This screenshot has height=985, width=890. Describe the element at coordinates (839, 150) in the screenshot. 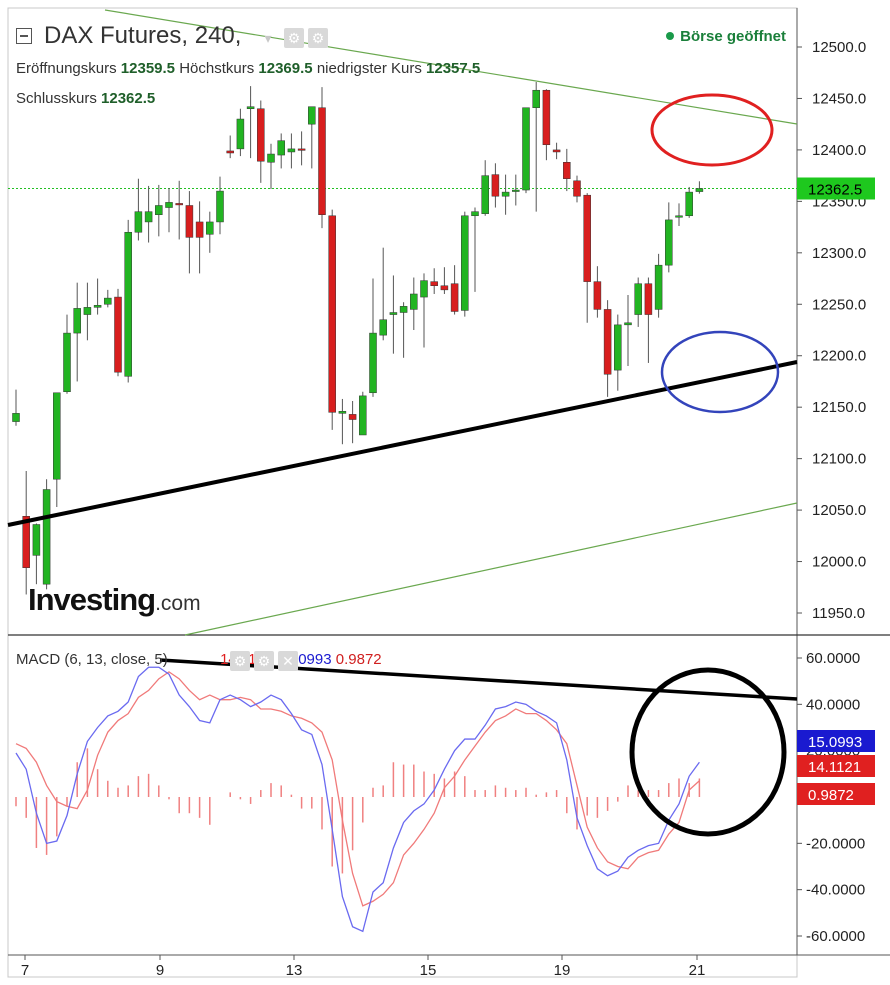

I see `price-tick-label: 12400.0` at that location.